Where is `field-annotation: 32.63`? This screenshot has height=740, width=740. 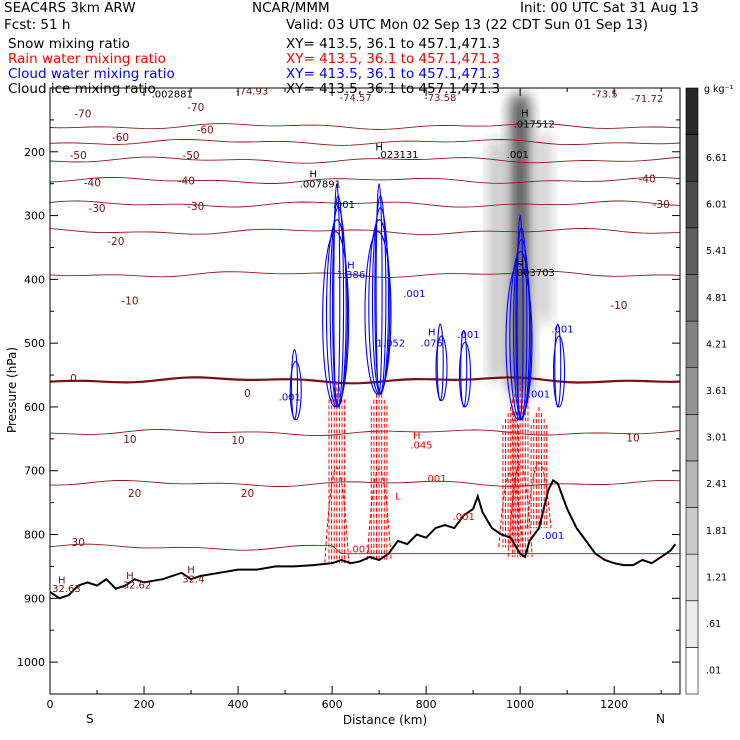 field-annotation: 32.63 is located at coordinates (66, 589).